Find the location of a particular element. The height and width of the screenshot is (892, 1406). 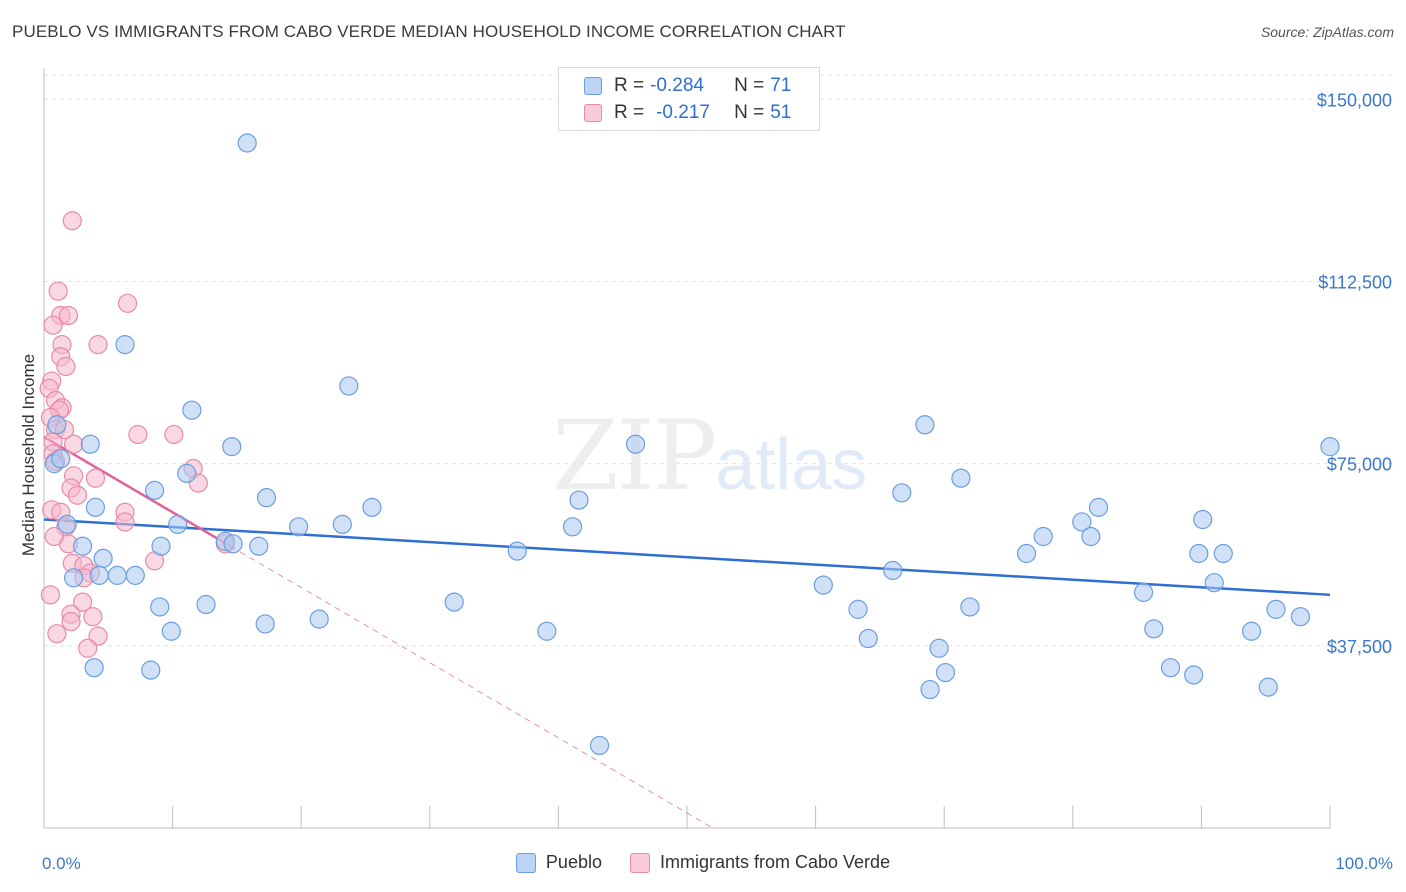

r-value: -0.217 is located at coordinates (683, 112).